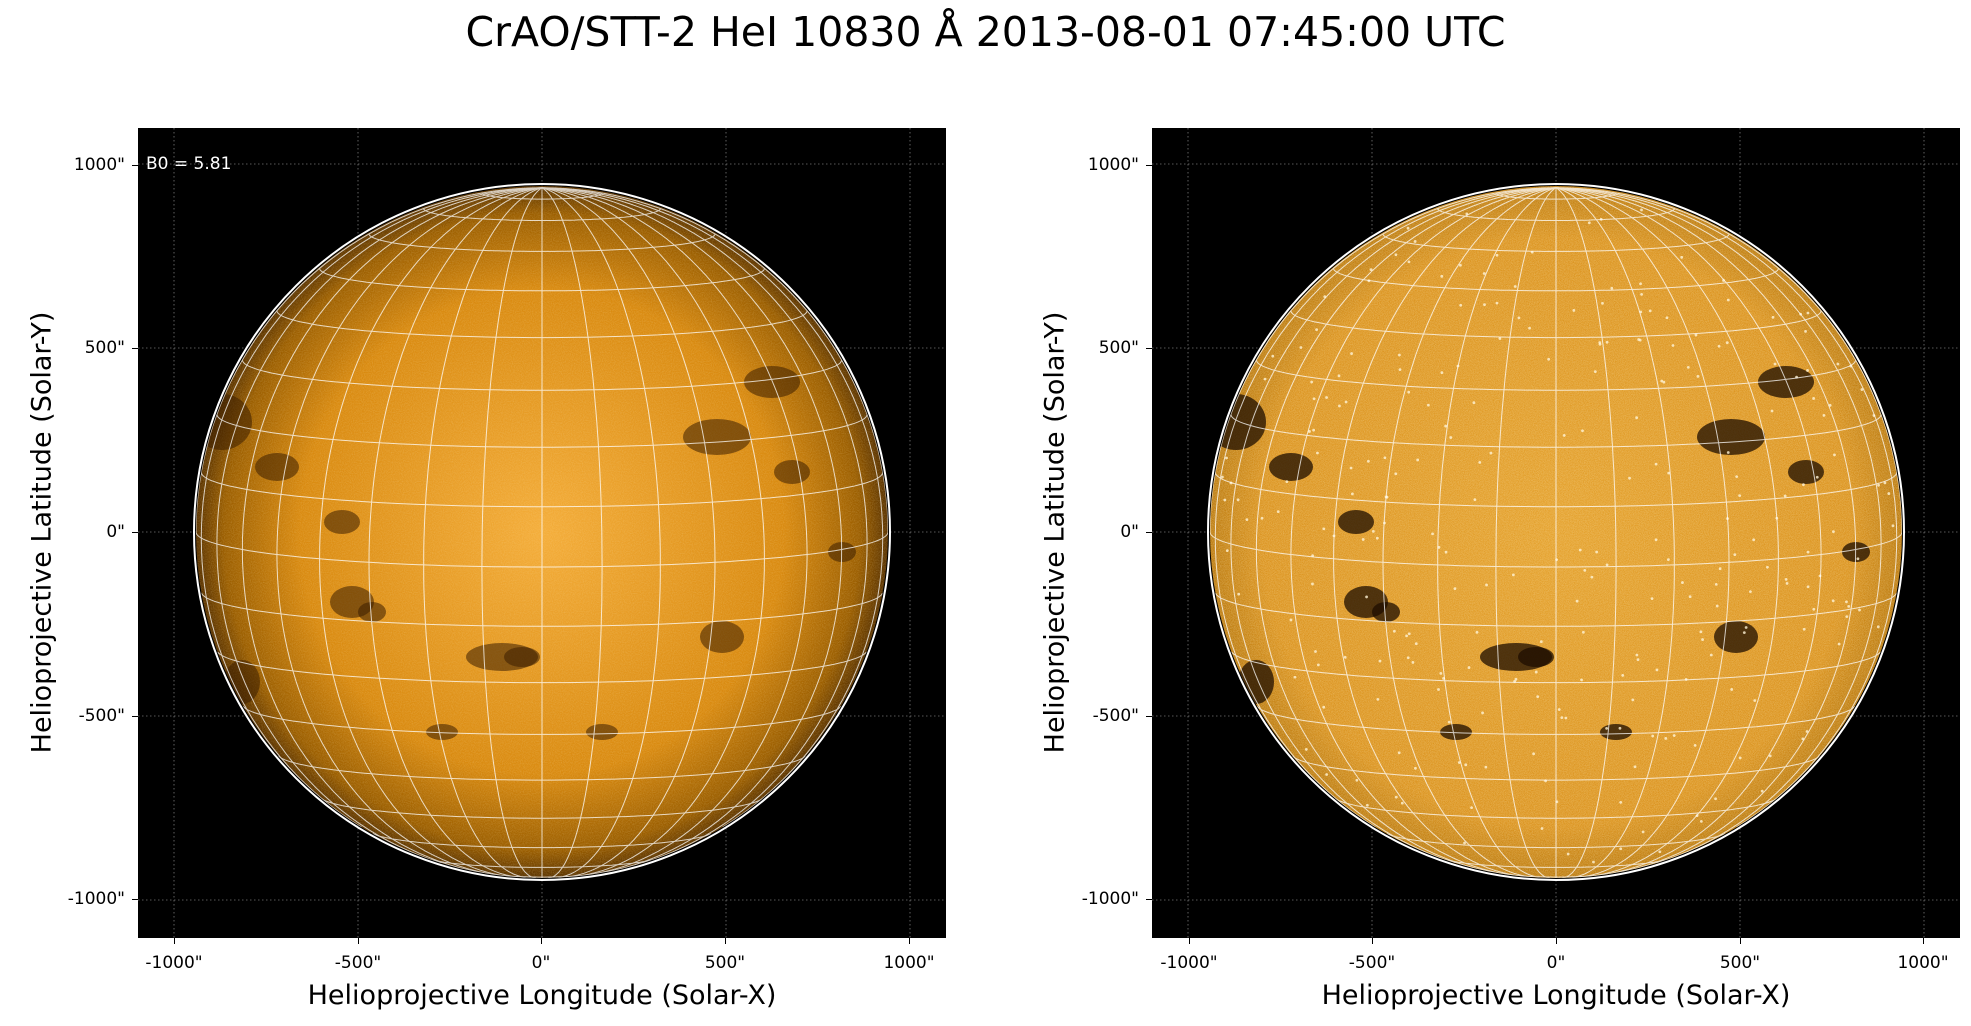  Describe the element at coordinates (102, 716) in the screenshot. I see `left-ytick-label: -500"` at that location.